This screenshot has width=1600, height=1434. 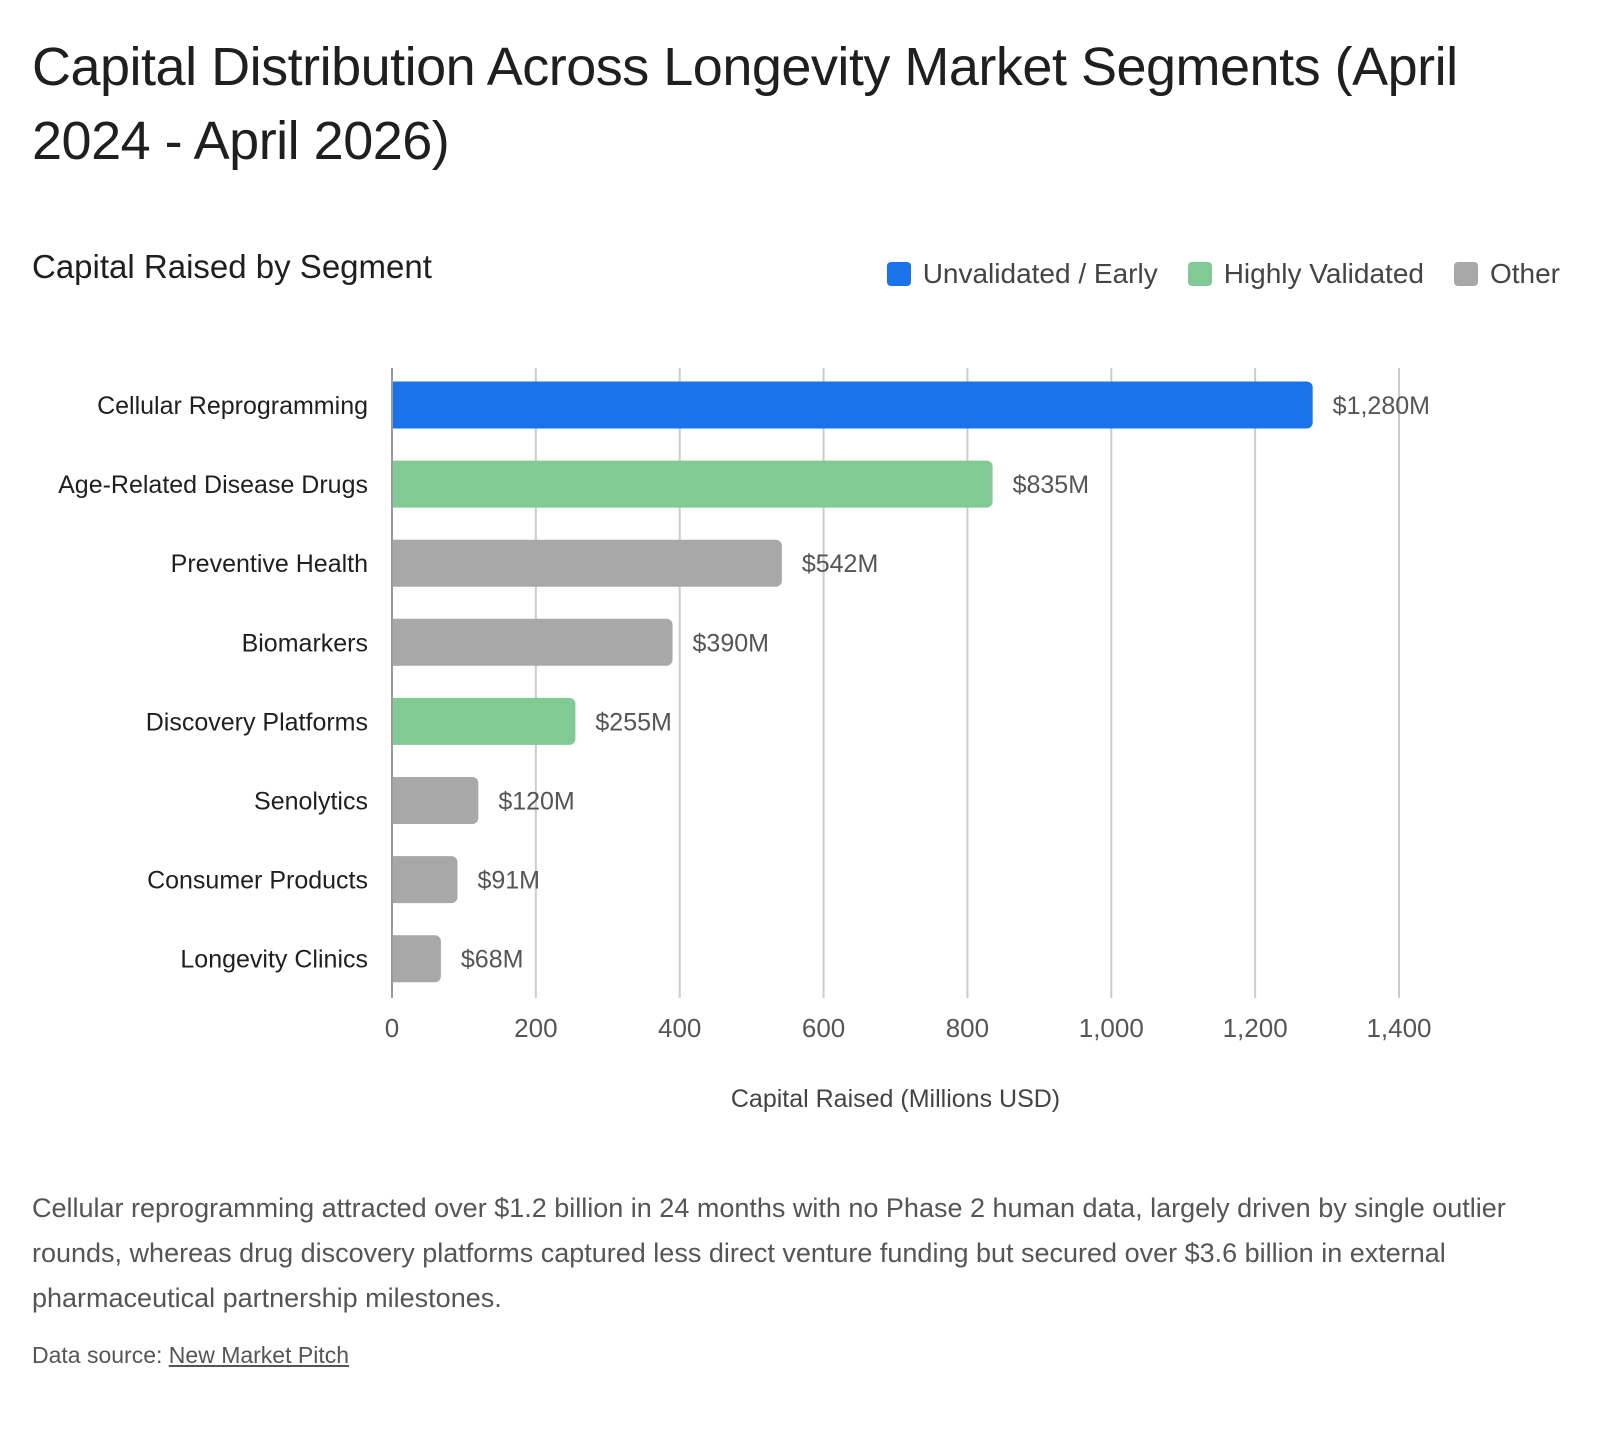 I want to click on category-label: Consumer Products, so click(x=257, y=881).